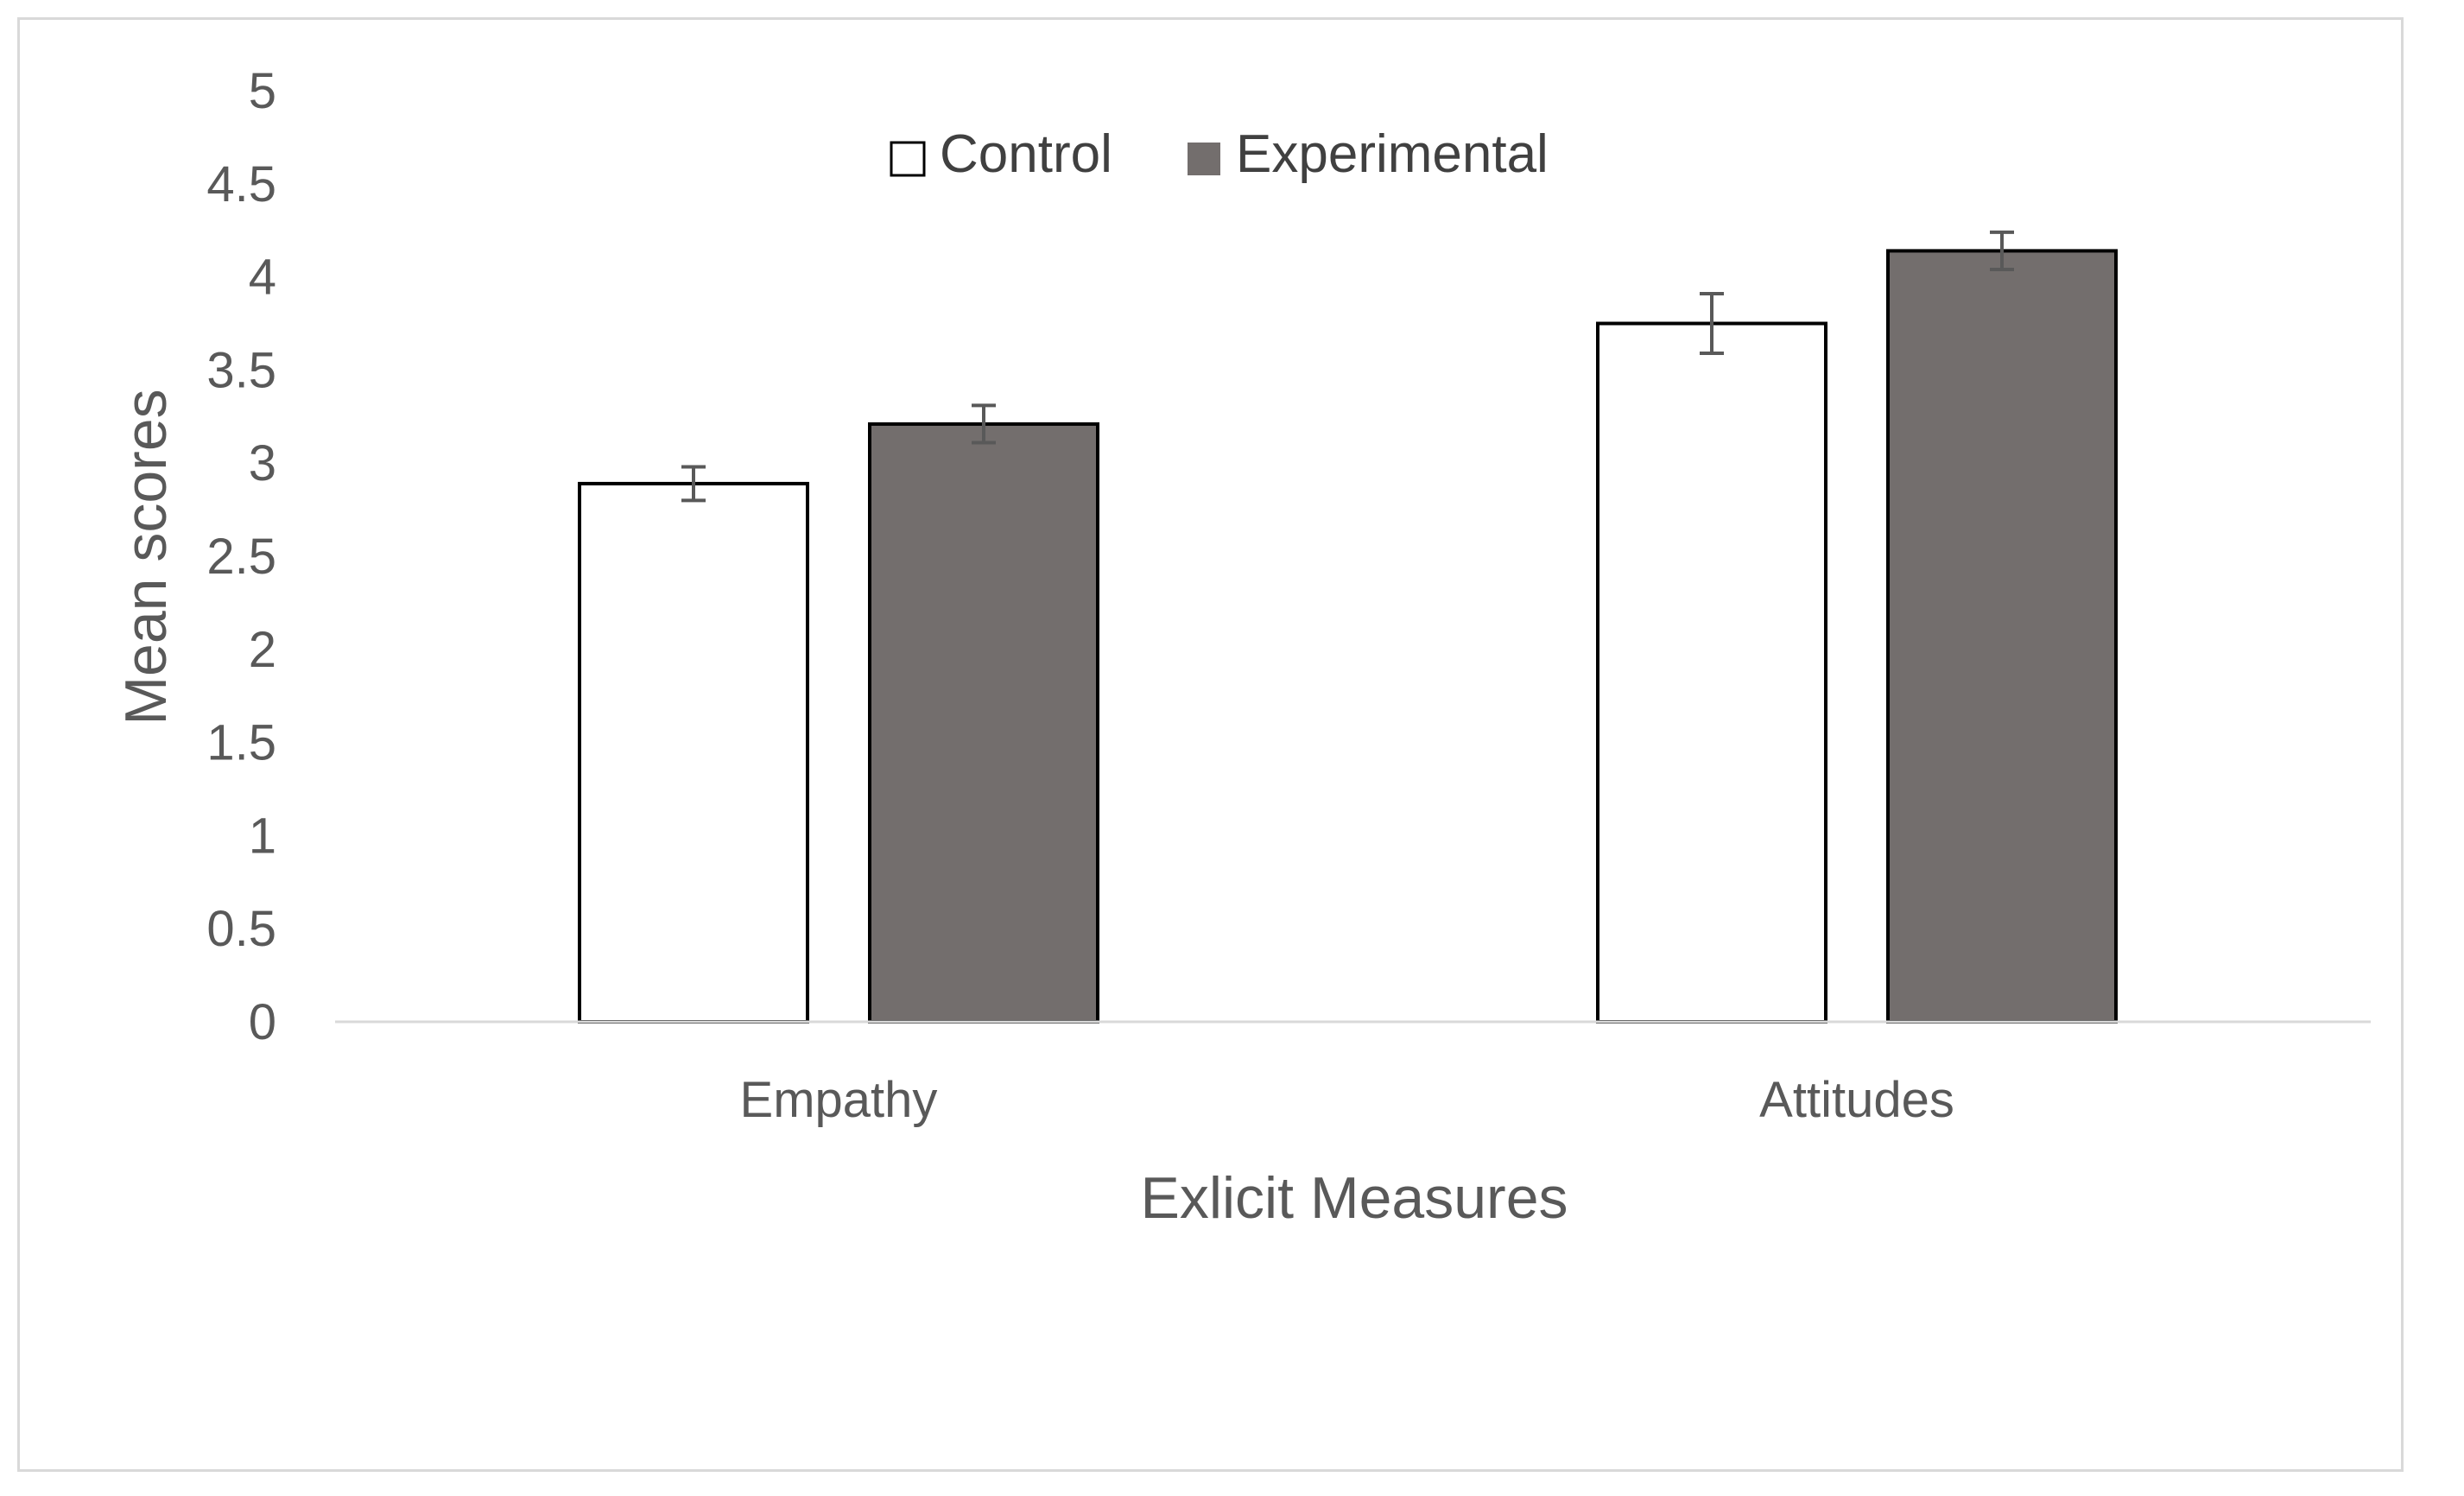 The image size is (2464, 1496). I want to click on y-tick-label: 5, so click(262, 91).